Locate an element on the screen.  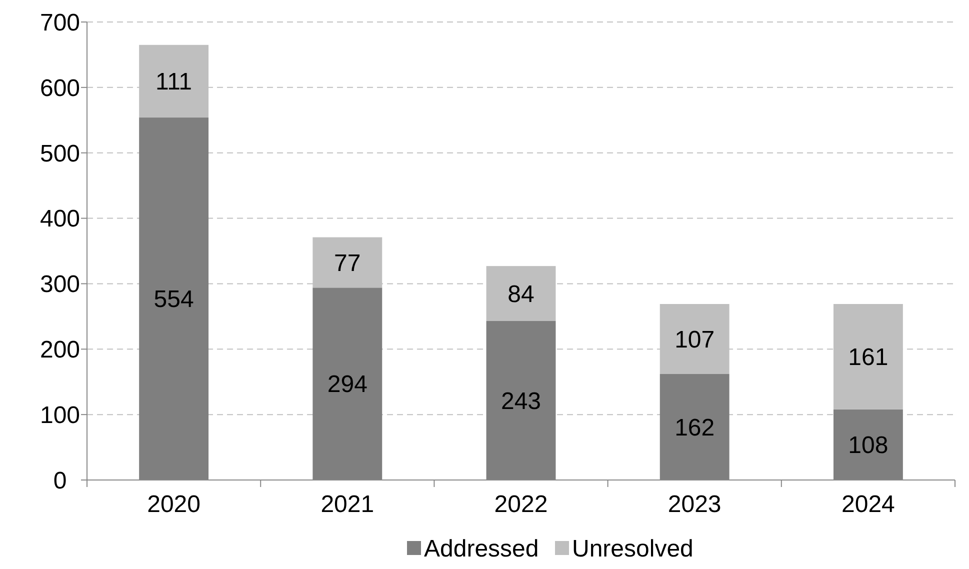
y-tick-label: 600 is located at coordinates (60, 88).